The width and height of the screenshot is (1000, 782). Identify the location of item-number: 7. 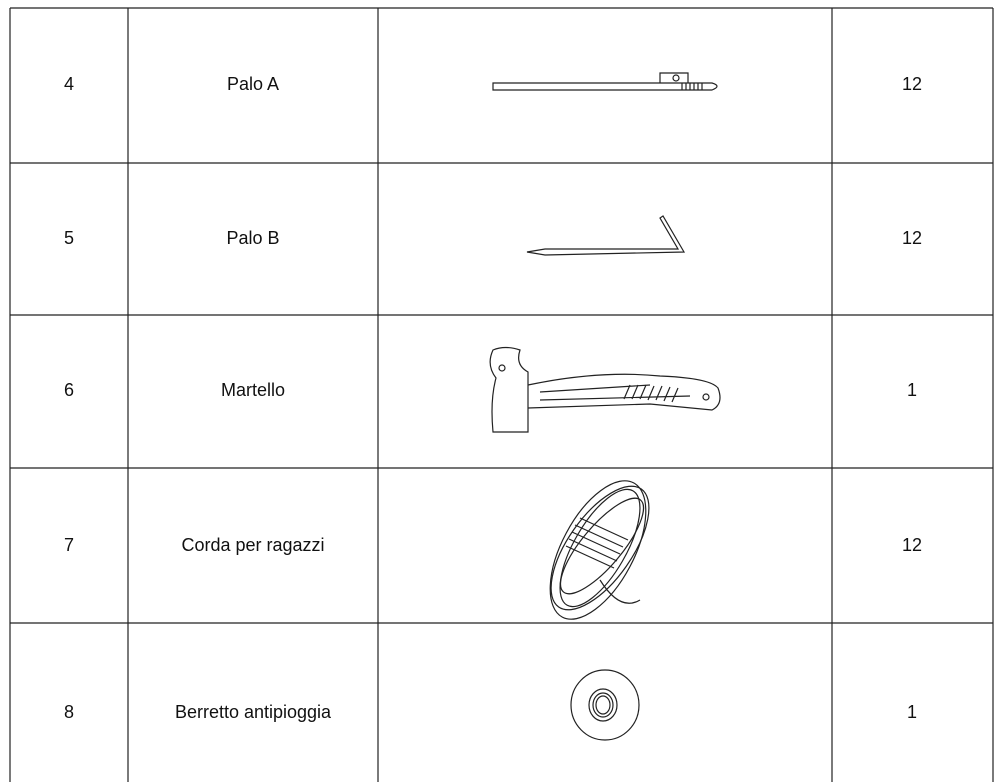
(69, 545).